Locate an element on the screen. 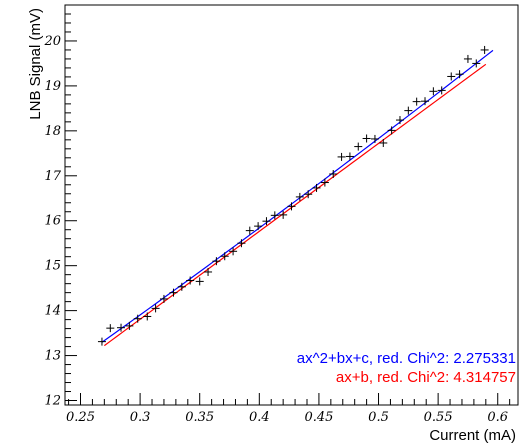 The height and width of the screenshot is (447, 525). x-tick-label: 0.5 is located at coordinates (378, 417).